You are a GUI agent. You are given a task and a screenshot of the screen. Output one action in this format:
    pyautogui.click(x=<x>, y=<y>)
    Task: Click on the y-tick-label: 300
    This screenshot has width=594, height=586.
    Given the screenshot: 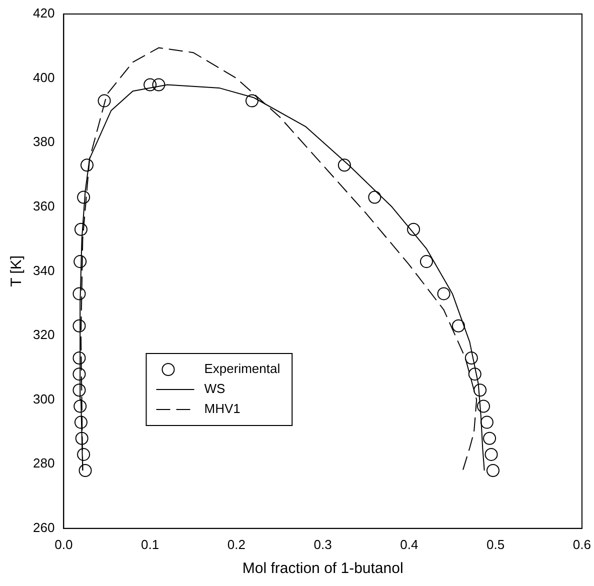 What is the action you would take?
    pyautogui.click(x=43, y=398)
    